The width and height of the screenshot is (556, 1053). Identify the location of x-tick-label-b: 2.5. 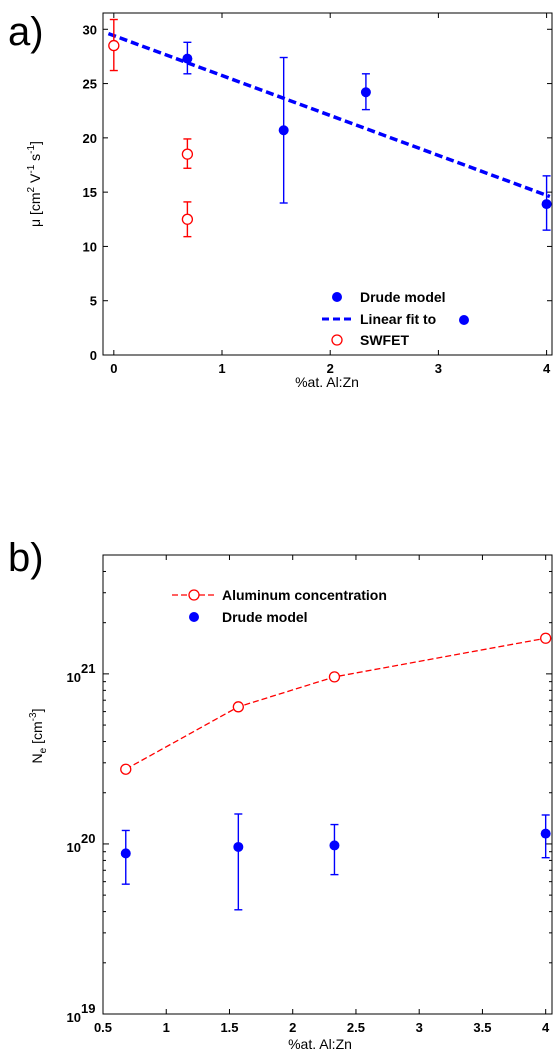
(356, 1027).